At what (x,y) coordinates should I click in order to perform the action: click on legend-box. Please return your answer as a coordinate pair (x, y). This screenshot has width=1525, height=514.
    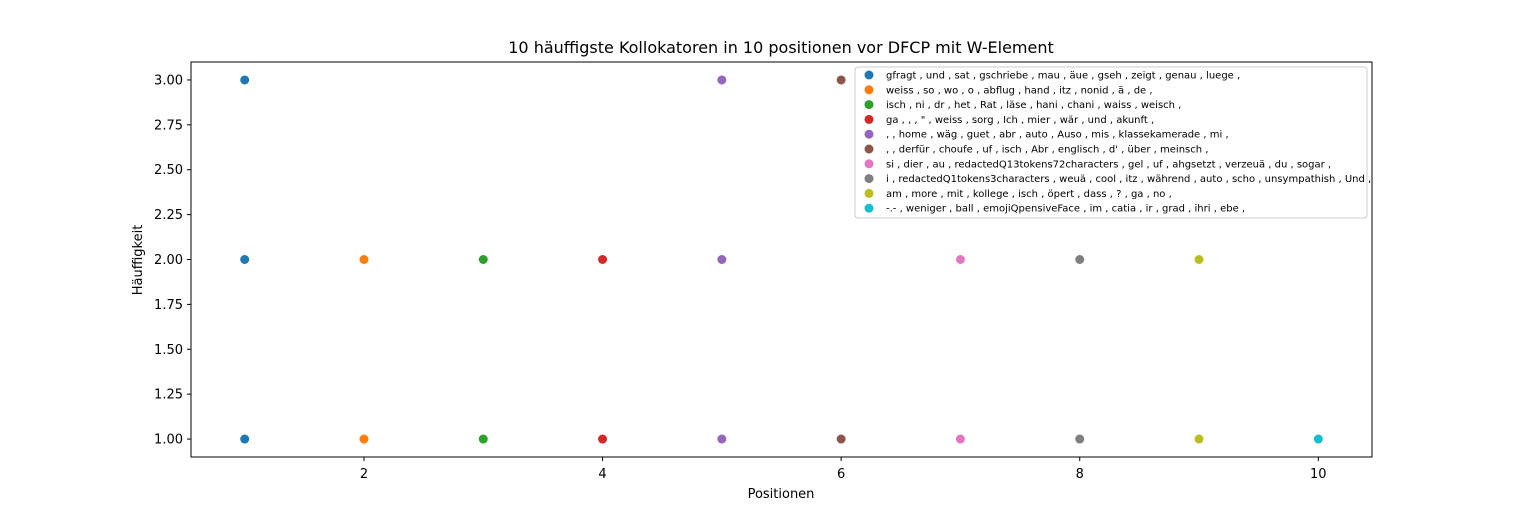
    Looking at the image, I should click on (1111, 142).